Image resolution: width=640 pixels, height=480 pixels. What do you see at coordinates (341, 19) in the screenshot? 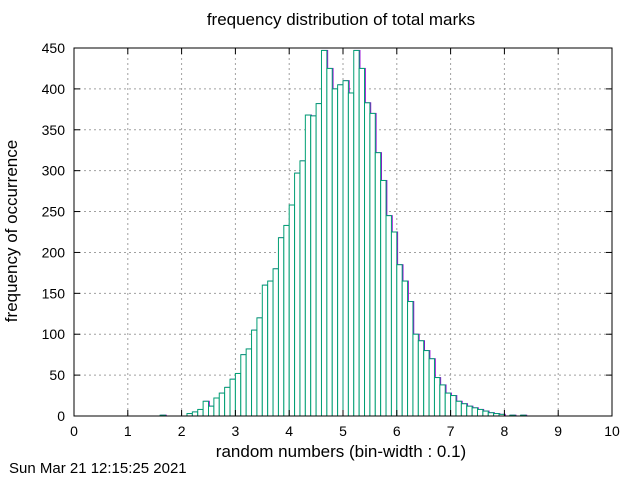
I see `chart-title: frequency distribution of total marks` at bounding box center [341, 19].